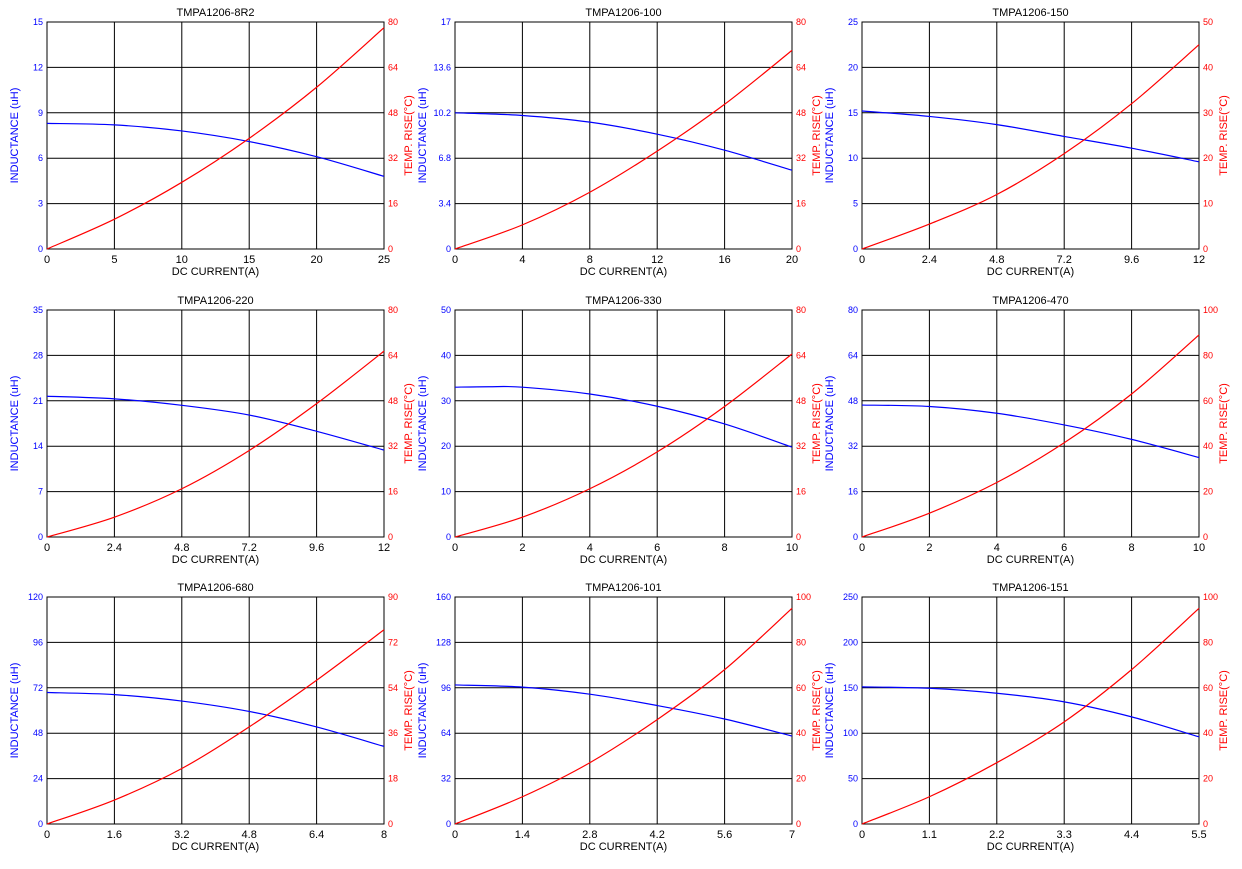  What do you see at coordinates (929, 835) in the screenshot?
I see `x-tick-label: 1.1` at bounding box center [929, 835].